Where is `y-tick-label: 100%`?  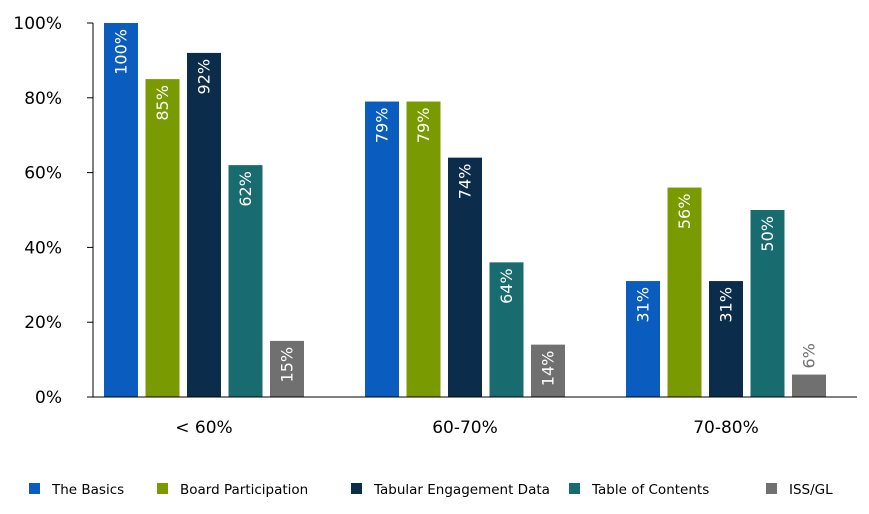 y-tick-label: 100% is located at coordinates (37, 24).